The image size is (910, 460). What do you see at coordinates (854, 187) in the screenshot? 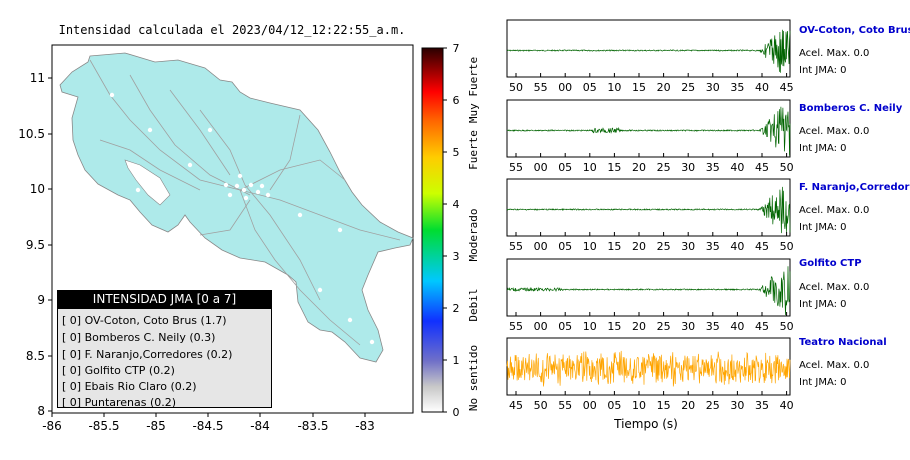
I see `station-name: F. Naranjo,Corredores` at bounding box center [854, 187].